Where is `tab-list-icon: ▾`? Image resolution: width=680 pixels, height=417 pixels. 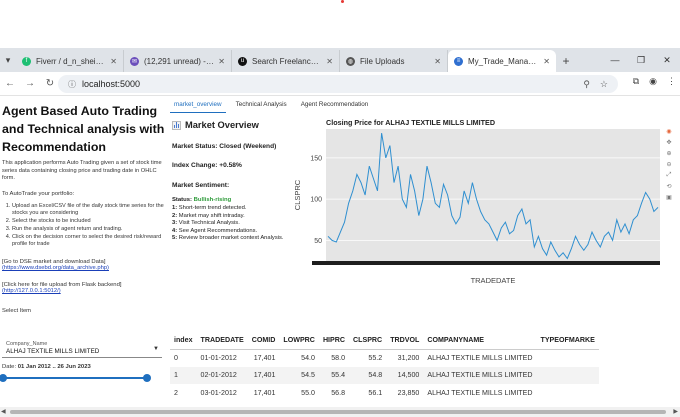
tab-list-icon: ▾ is located at coordinates (8, 59).